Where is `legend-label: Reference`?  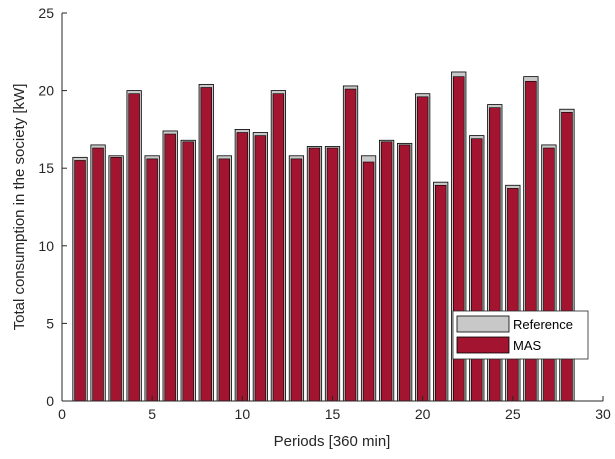 legend-label: Reference is located at coordinates (543, 324).